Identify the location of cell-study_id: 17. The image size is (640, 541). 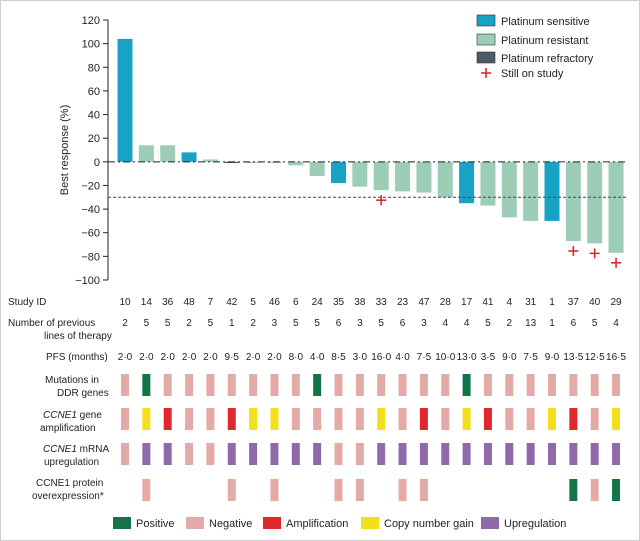
(467, 302).